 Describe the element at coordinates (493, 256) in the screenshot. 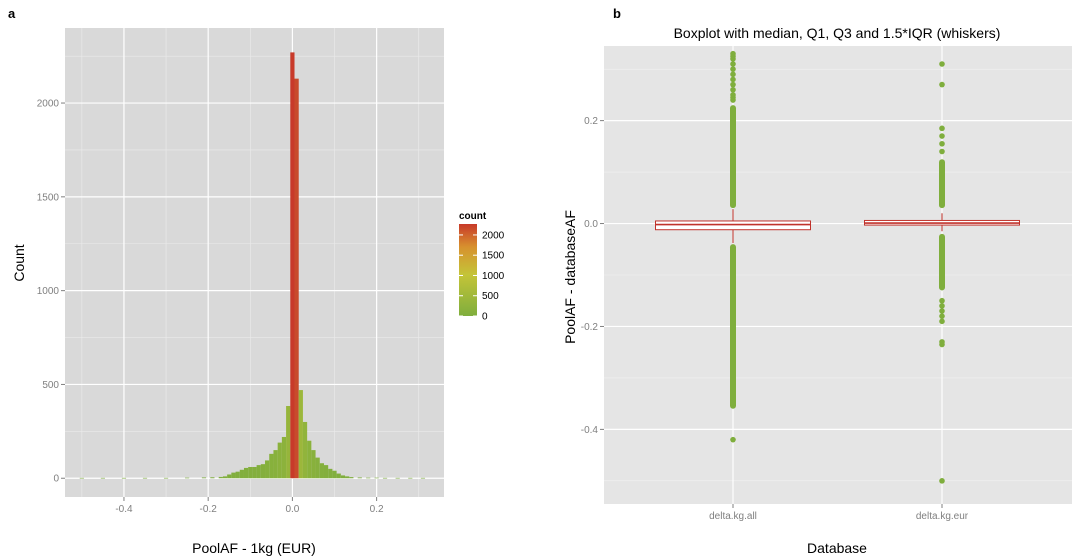

I see `legend-tick-label: 1500` at that location.